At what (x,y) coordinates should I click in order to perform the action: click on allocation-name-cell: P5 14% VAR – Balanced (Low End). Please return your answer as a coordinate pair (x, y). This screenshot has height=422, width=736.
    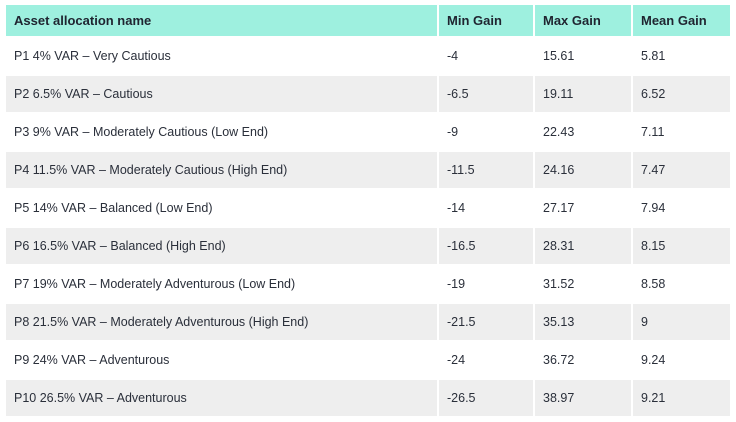
    Looking at the image, I should click on (222, 207).